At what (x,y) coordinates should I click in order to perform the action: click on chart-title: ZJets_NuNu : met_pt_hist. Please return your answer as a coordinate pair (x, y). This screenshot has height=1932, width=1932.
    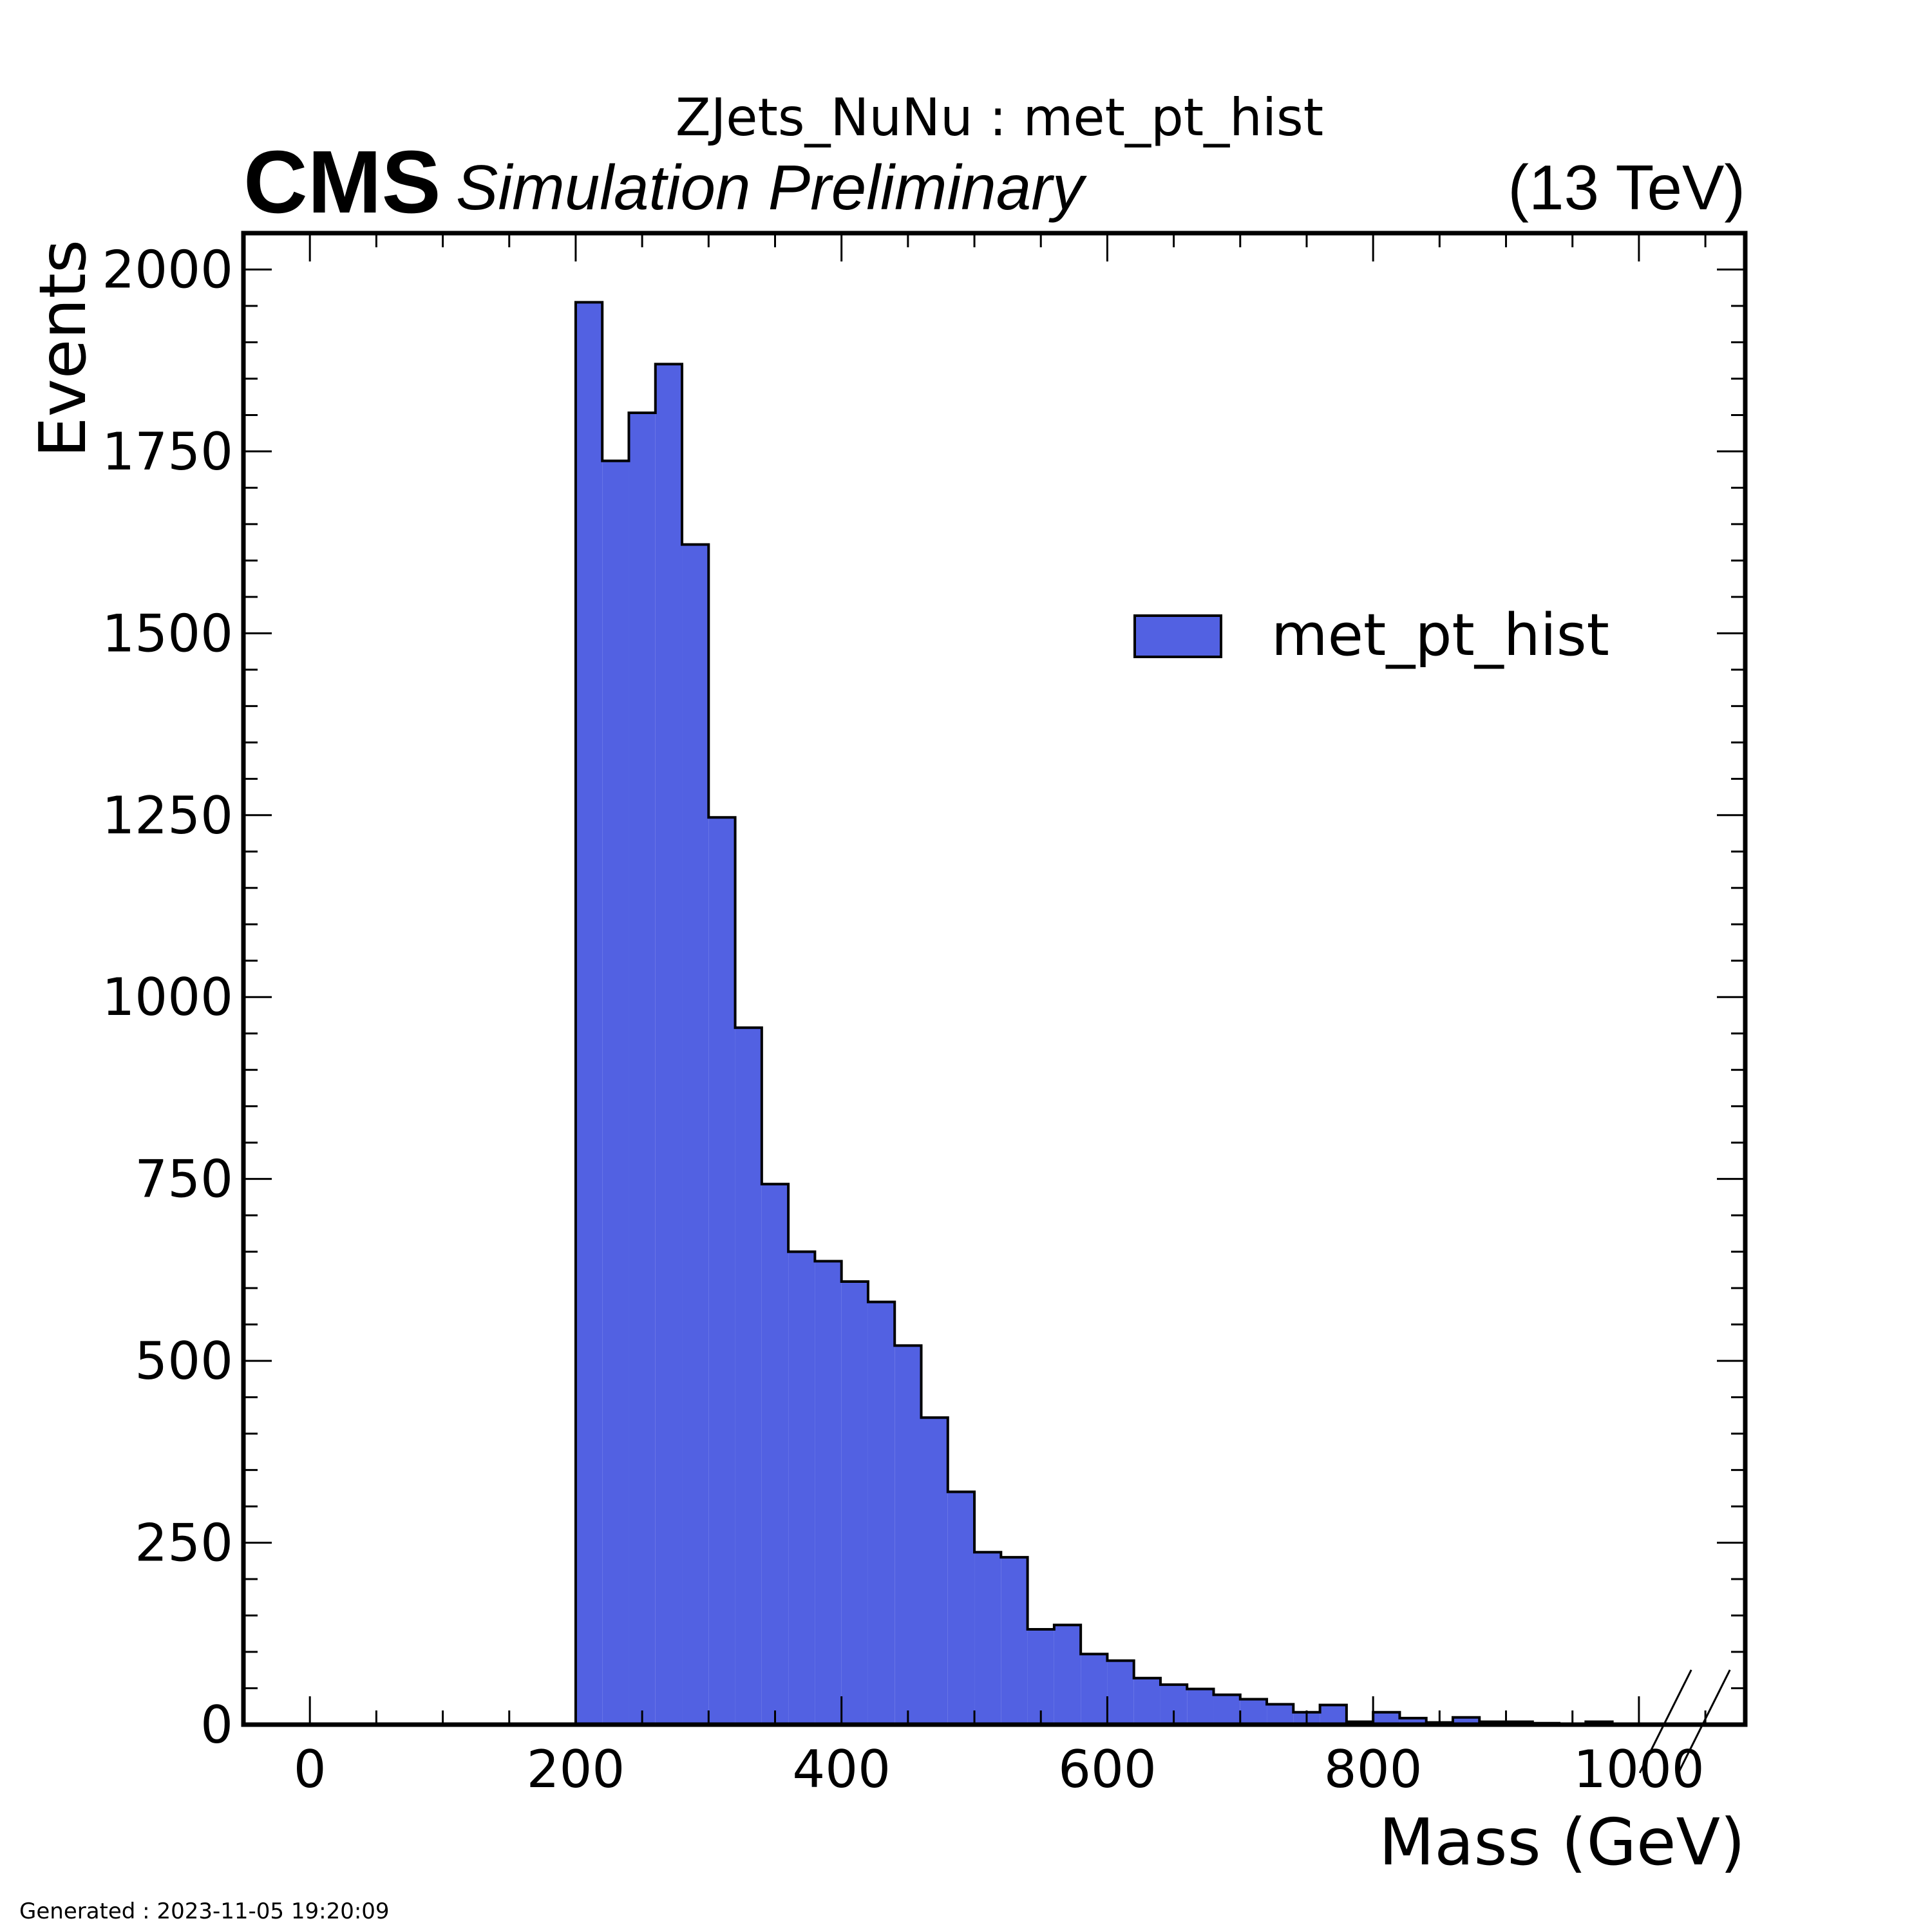
    Looking at the image, I should click on (1000, 117).